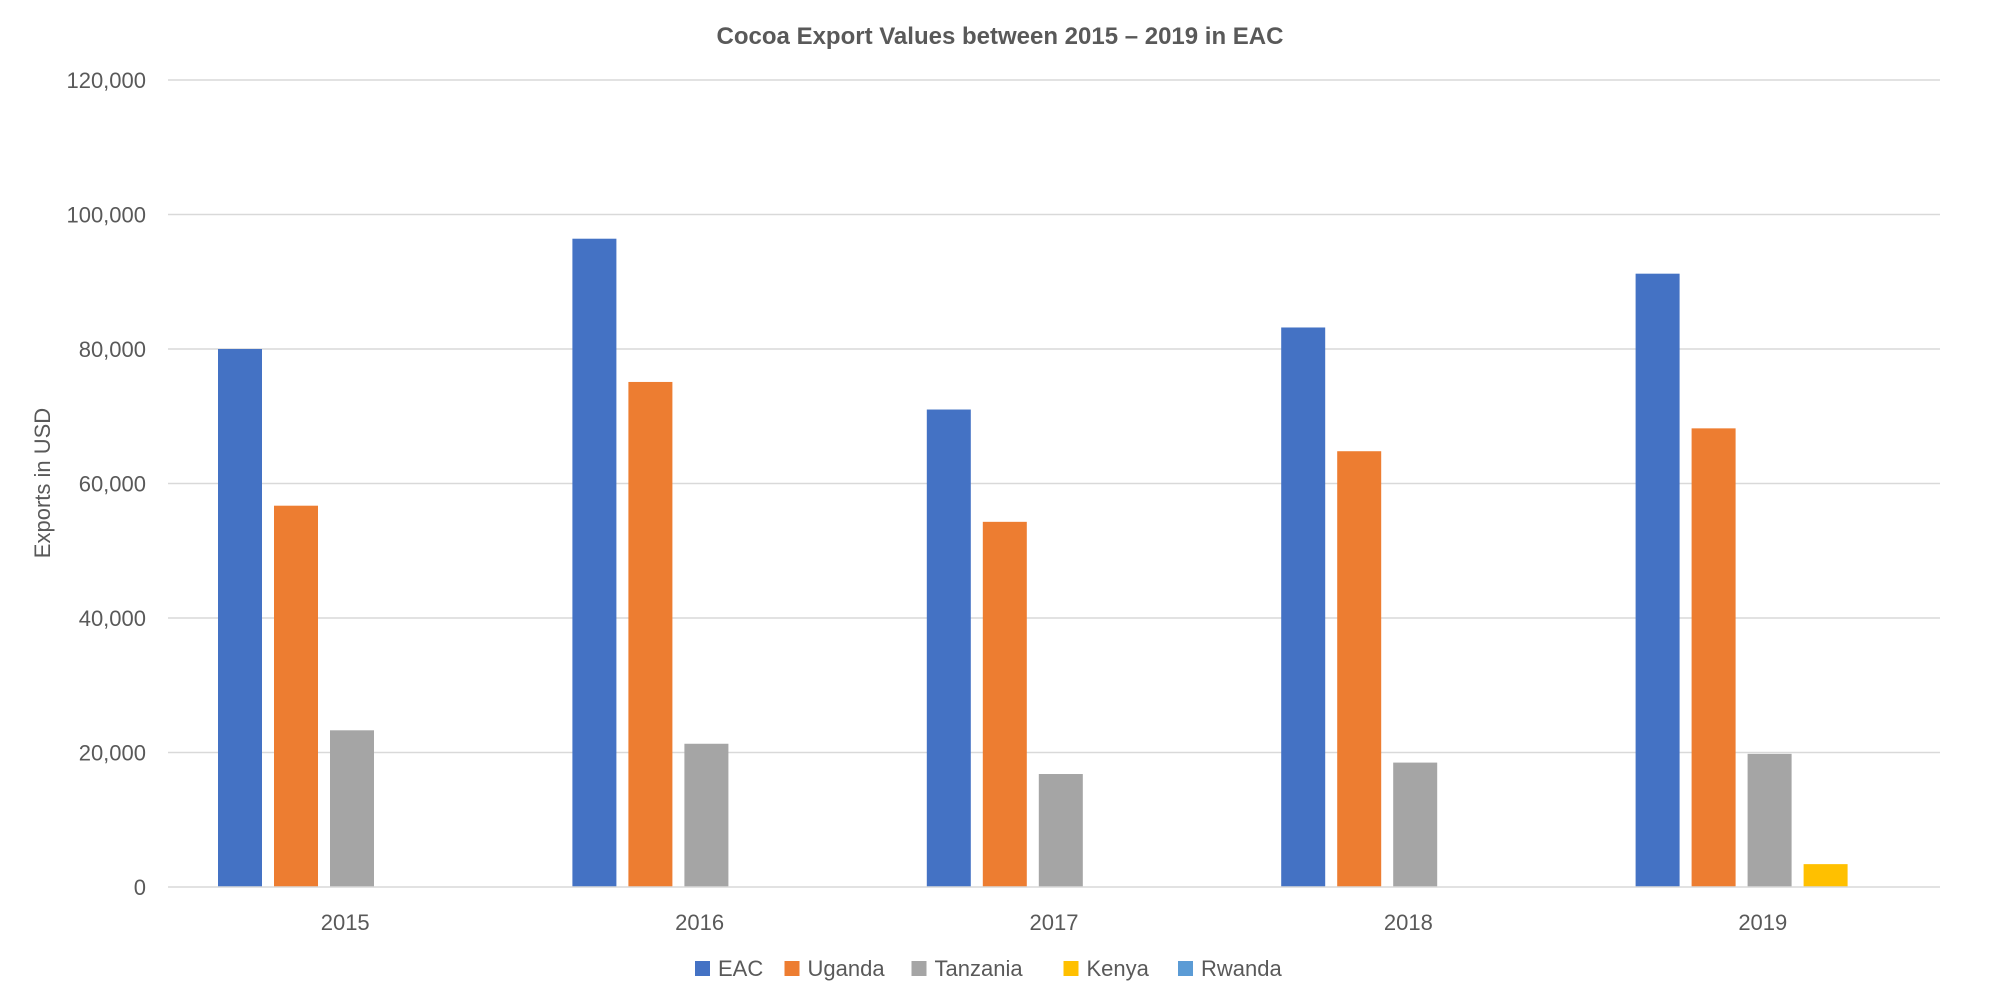 The image size is (2000, 1002). Describe the element at coordinates (240, 618) in the screenshot. I see `bar-eac-2015` at that location.